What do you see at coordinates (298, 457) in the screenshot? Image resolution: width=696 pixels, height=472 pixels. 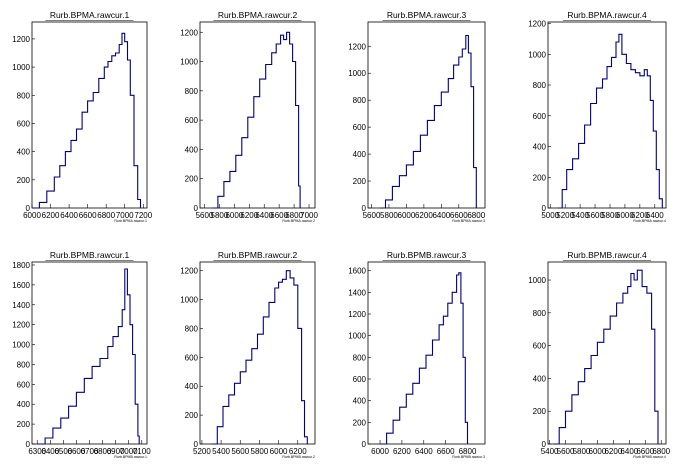 I see `x-axis-label: Rurb.BPMB.rawcur.2` at bounding box center [298, 457].